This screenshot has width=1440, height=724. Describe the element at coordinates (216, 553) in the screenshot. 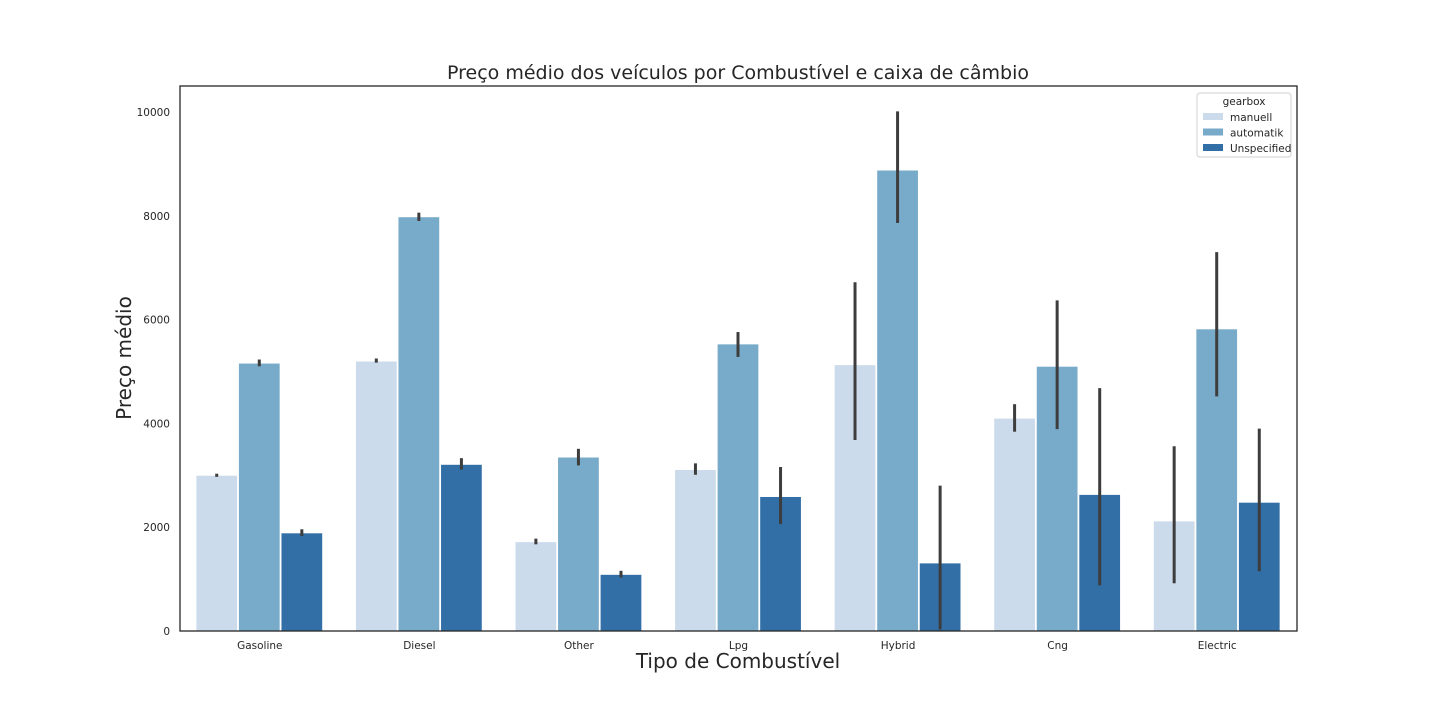

I see `bar-gasoline-manuell` at that location.